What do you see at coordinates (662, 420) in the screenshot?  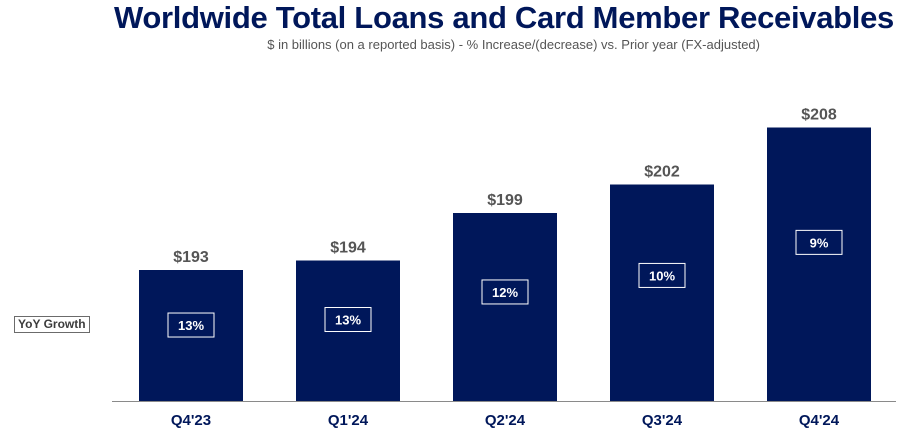 I see `category-label-3: Q3'24` at bounding box center [662, 420].